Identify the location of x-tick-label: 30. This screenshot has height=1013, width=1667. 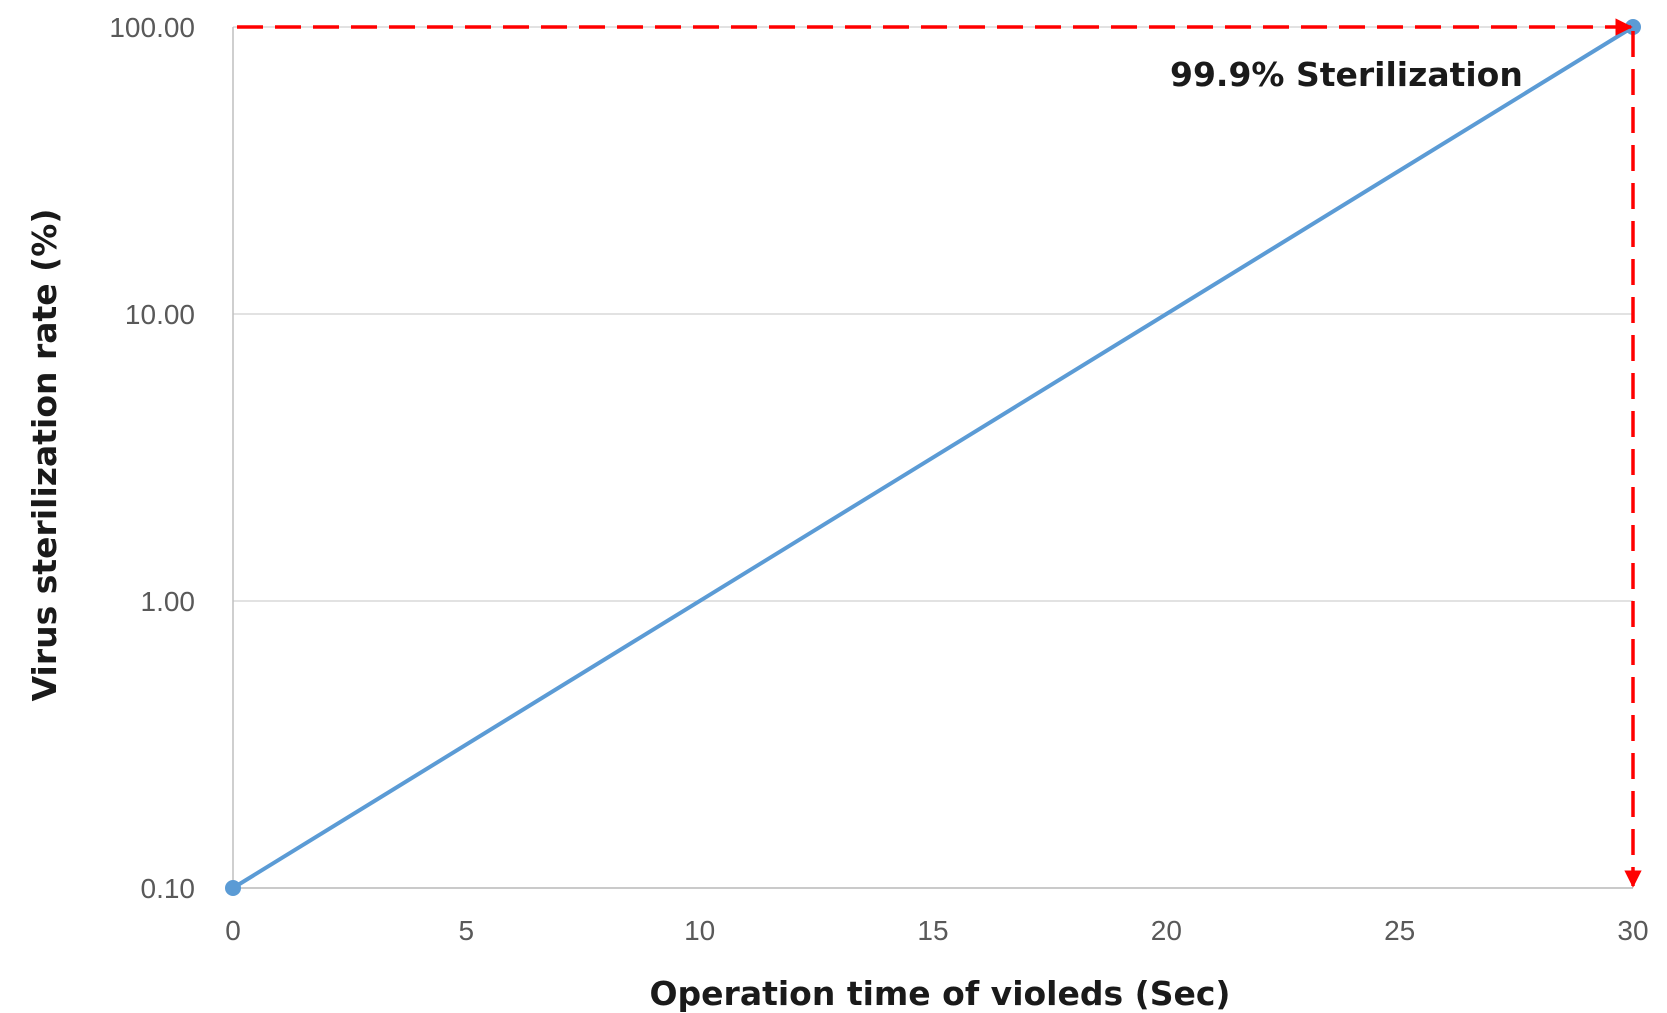
(1632, 930).